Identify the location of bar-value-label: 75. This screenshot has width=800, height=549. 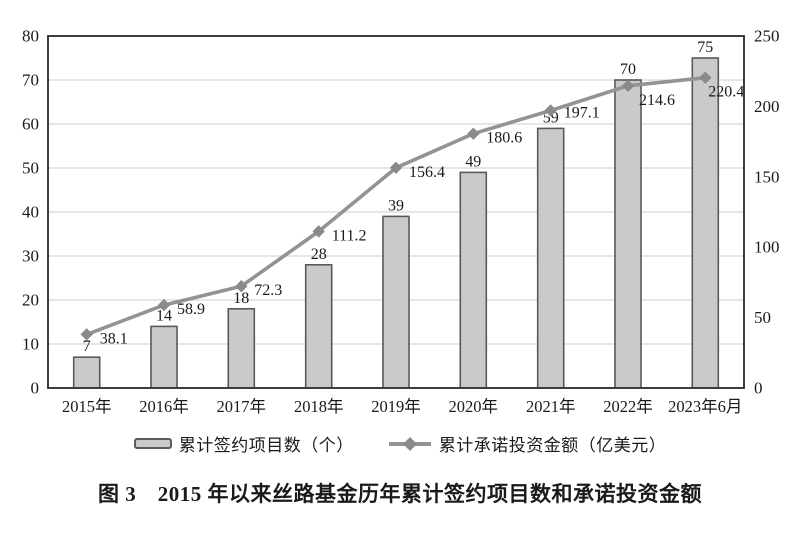
(705, 47).